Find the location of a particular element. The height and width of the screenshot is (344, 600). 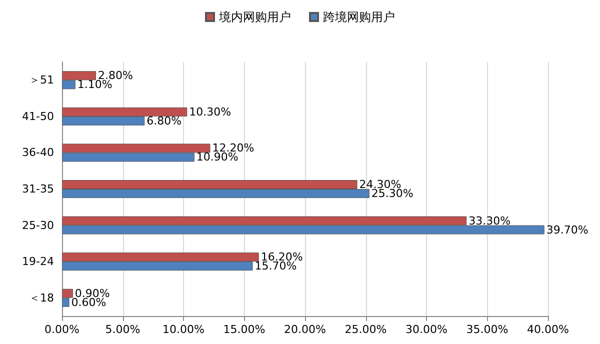

y-tick-label: 25-30 is located at coordinates (38, 225).